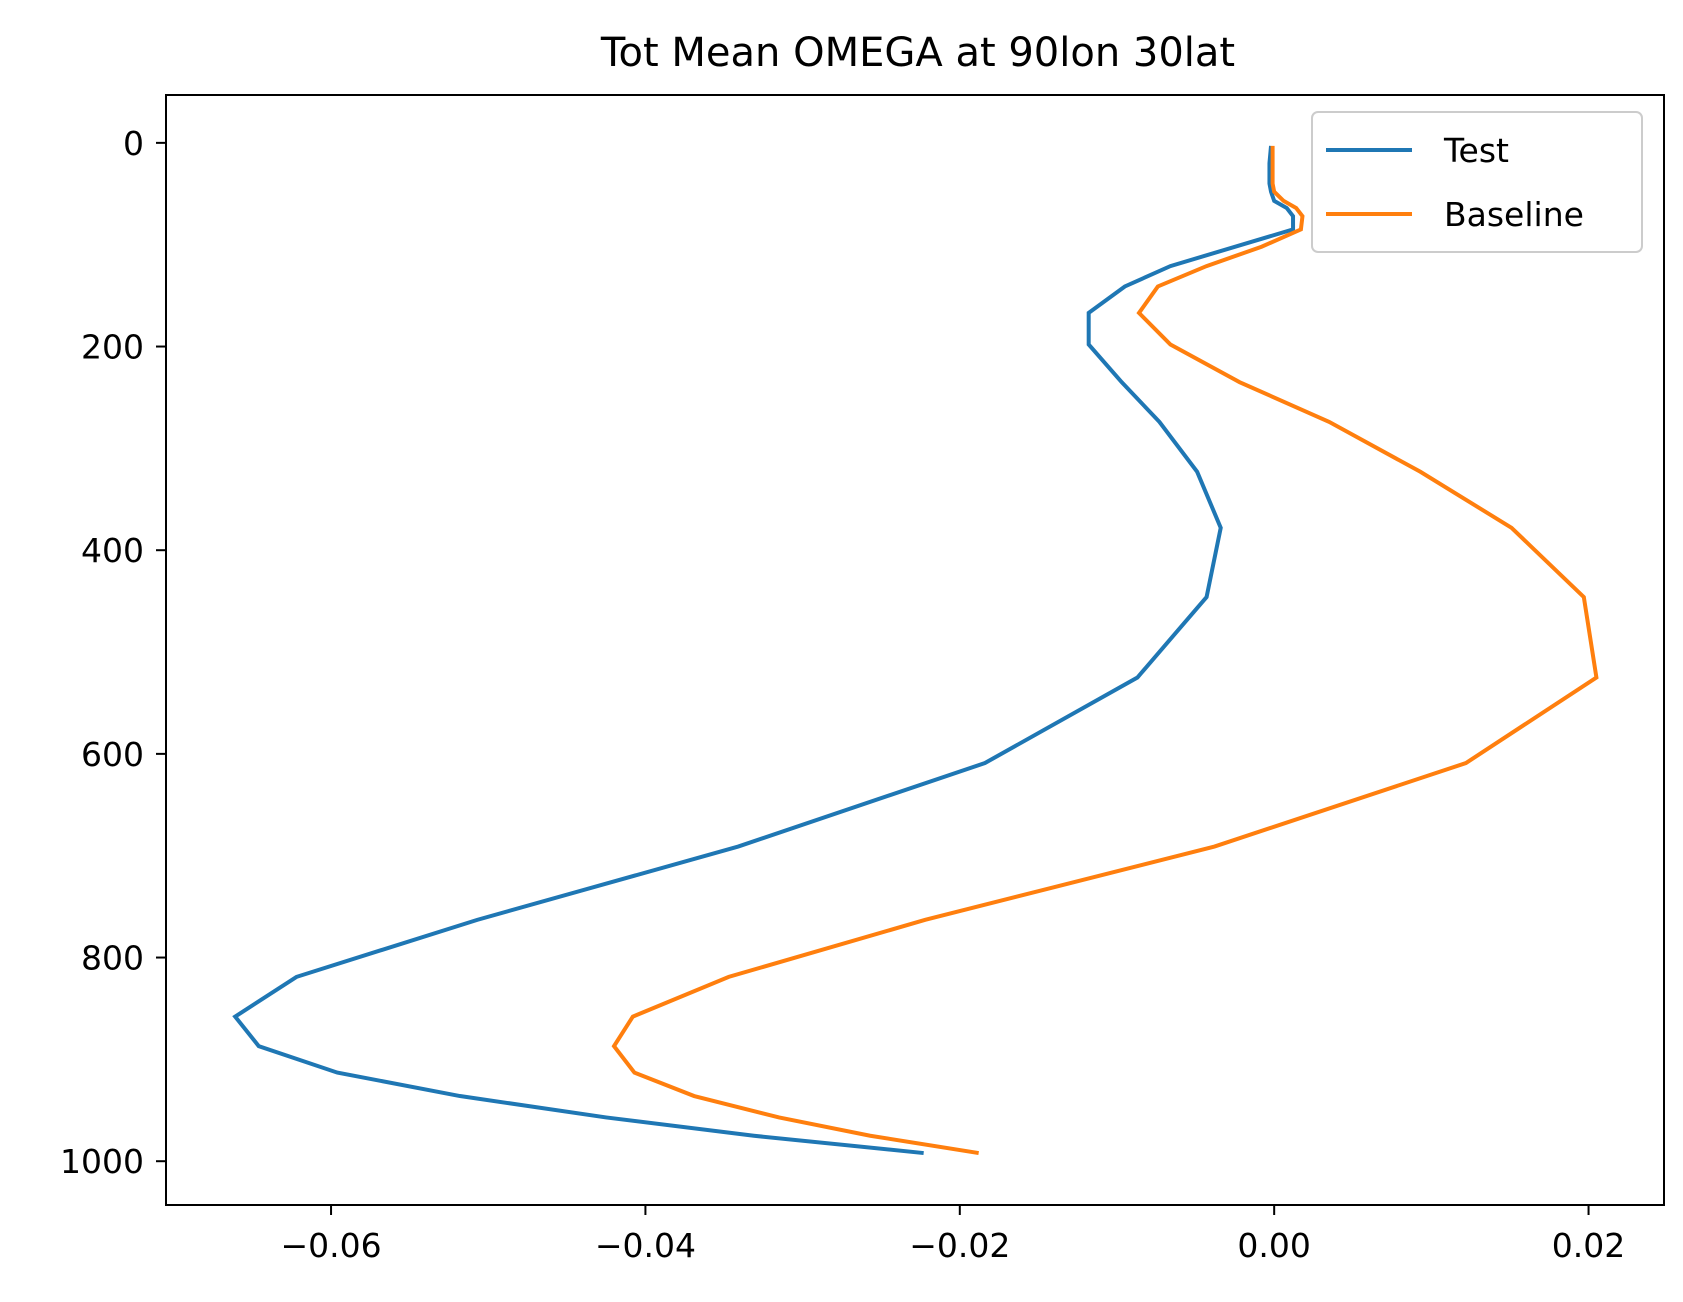 The height and width of the screenshot is (1302, 1683). Describe the element at coordinates (133, 143) in the screenshot. I see `y-tick-label: 0` at that location.